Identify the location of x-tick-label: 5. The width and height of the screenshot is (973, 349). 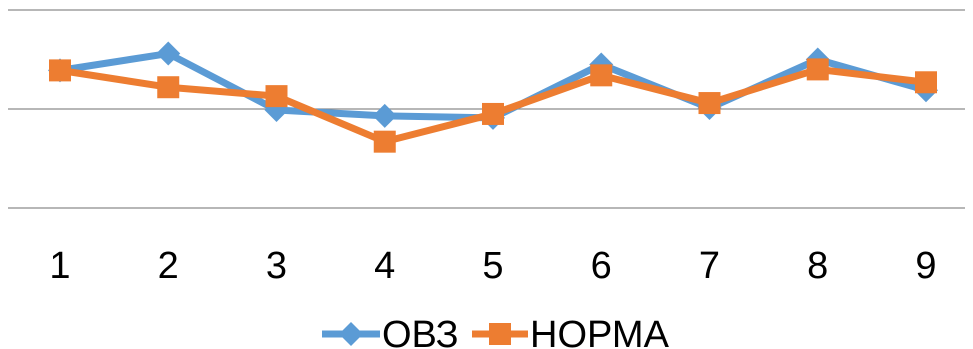
(492, 266).